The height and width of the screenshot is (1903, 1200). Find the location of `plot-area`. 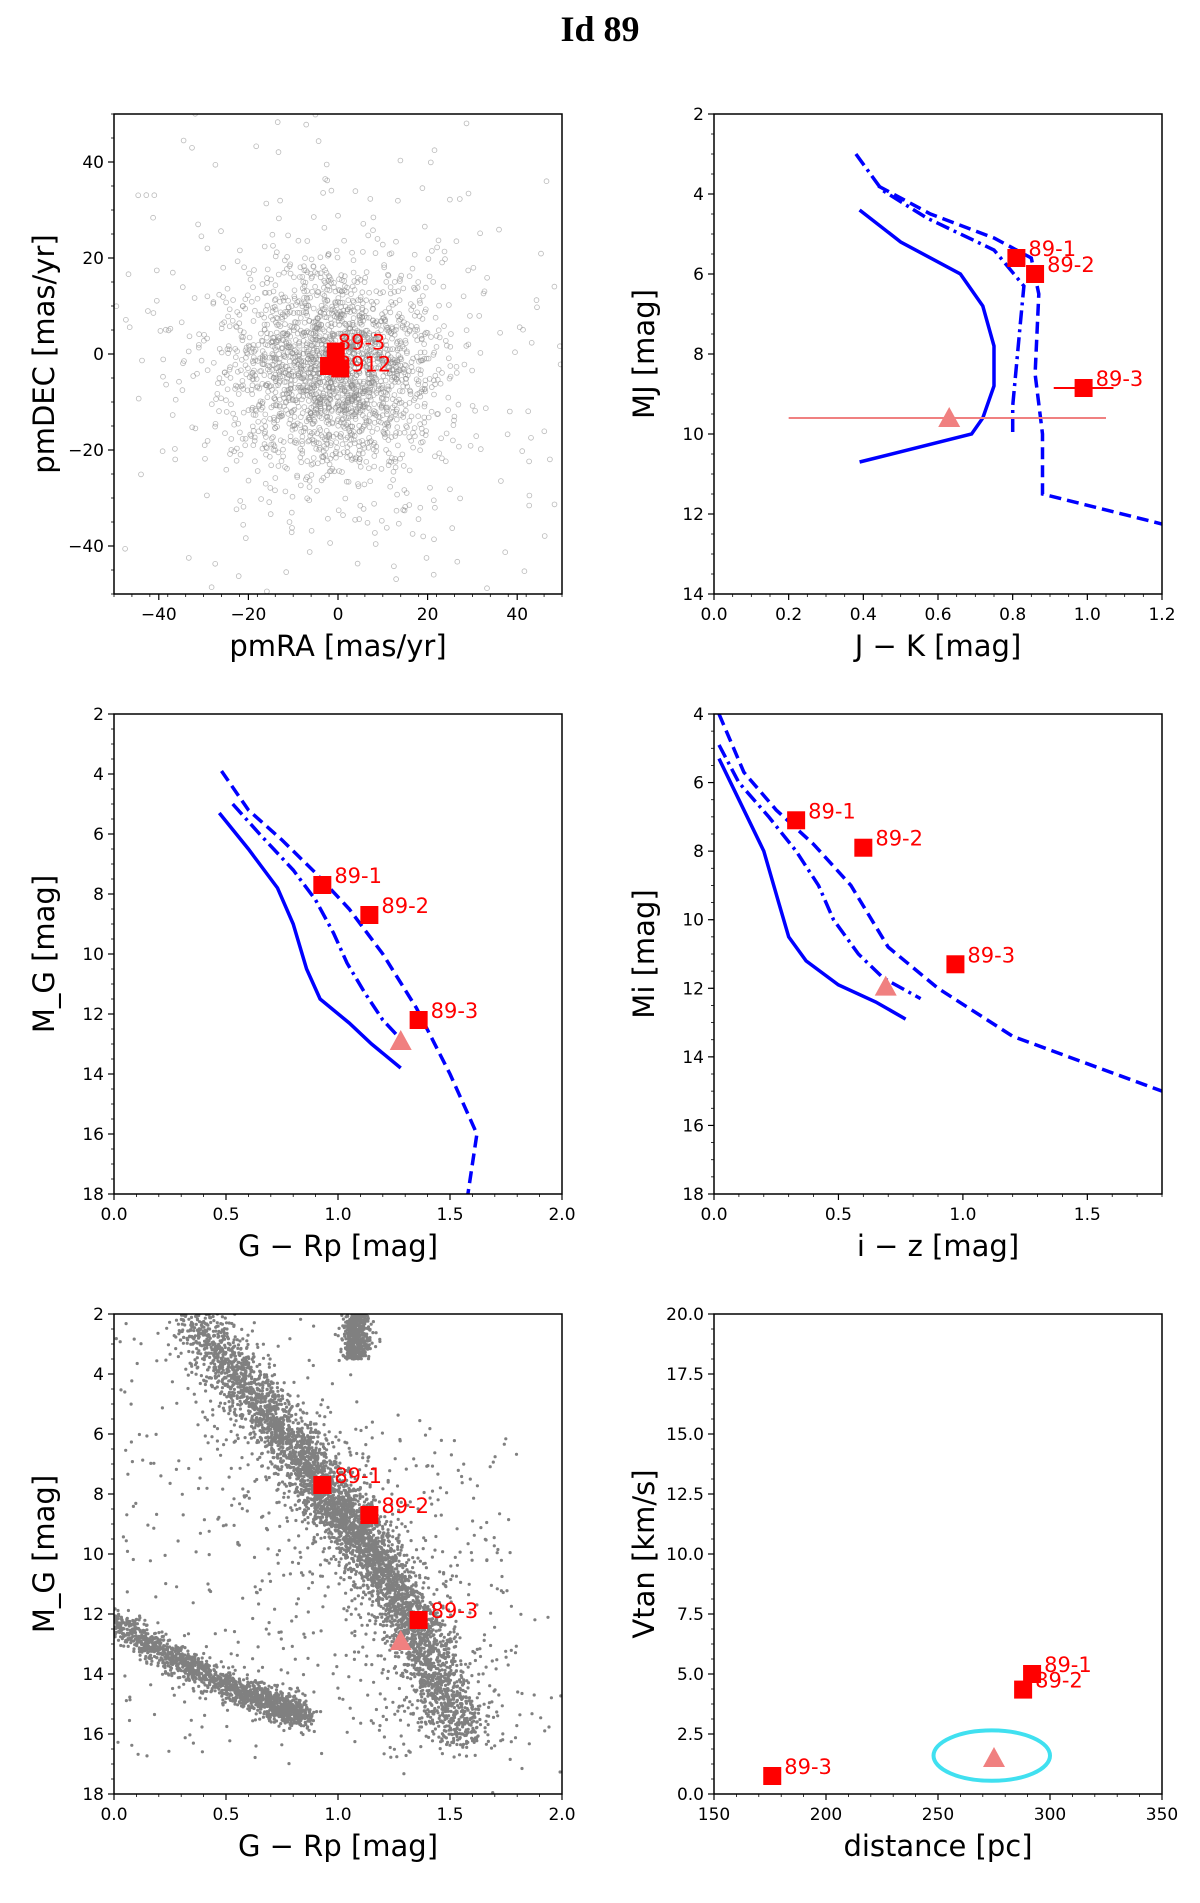

plot-area is located at coordinates (338, 1549).